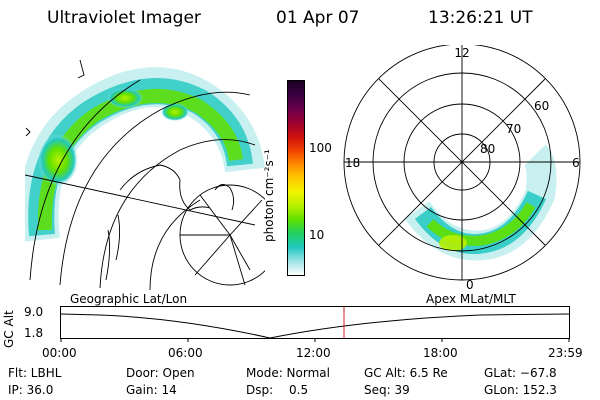 The width and height of the screenshot is (600, 400). What do you see at coordinates (31, 390) in the screenshot?
I see `ip-status: IP: 36.0` at bounding box center [31, 390].